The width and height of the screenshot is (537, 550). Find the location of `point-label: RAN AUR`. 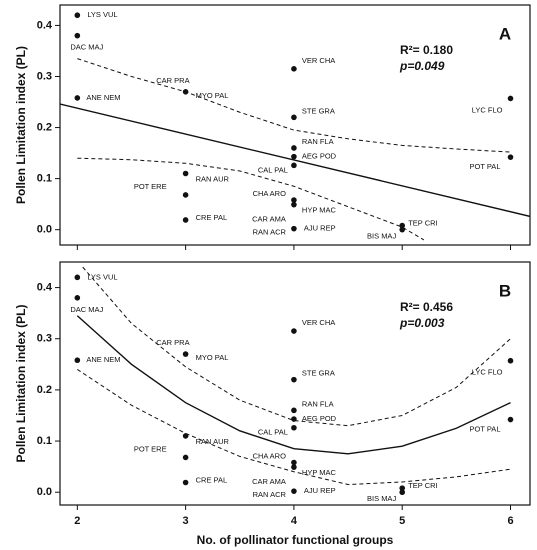

point-label: RAN AUR is located at coordinates (213, 441).